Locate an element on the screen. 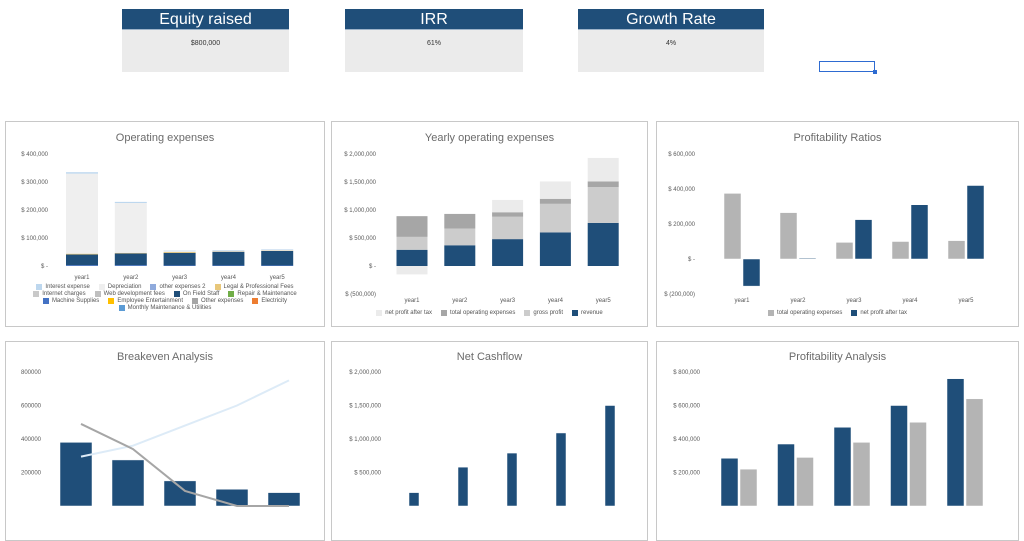 This screenshot has height=541, width=1024. kpi-title: Growth Rate is located at coordinates (671, 19).